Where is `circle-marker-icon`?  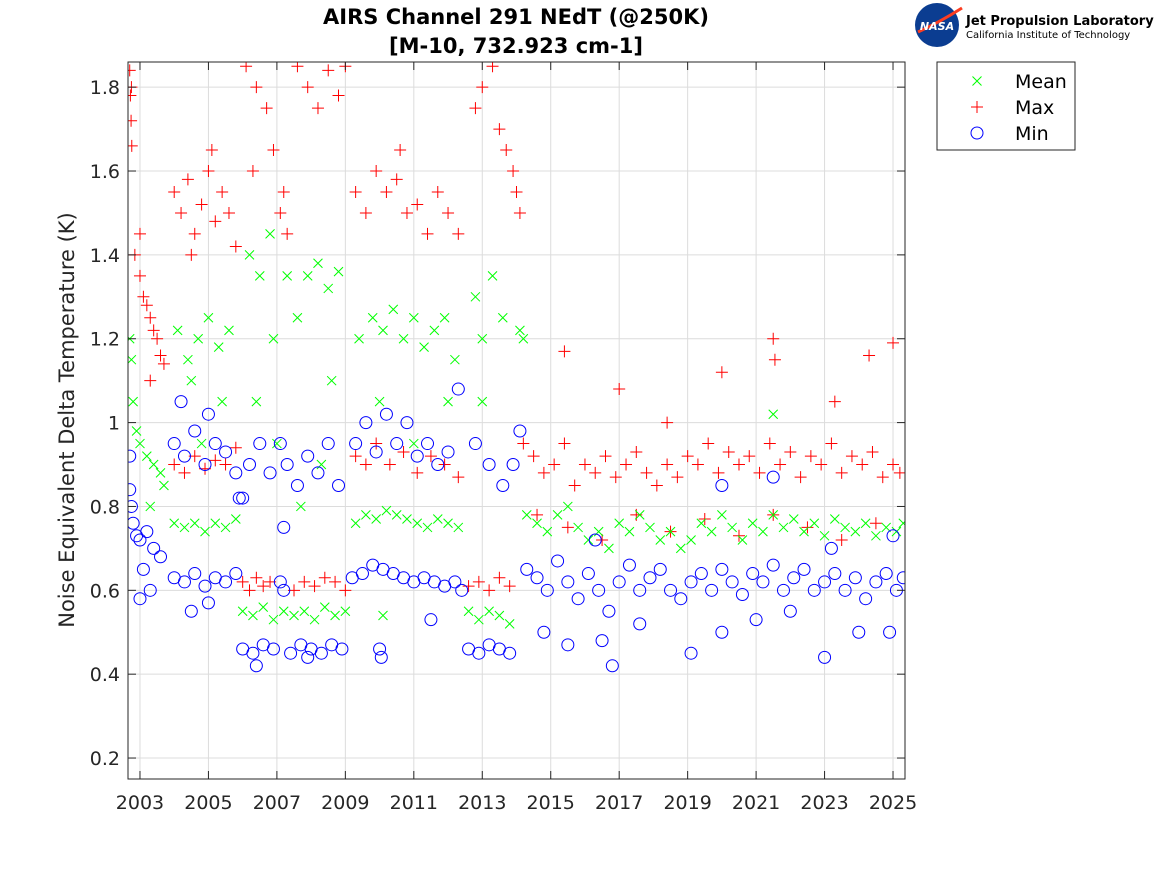 circle-marker-icon is located at coordinates (977, 133).